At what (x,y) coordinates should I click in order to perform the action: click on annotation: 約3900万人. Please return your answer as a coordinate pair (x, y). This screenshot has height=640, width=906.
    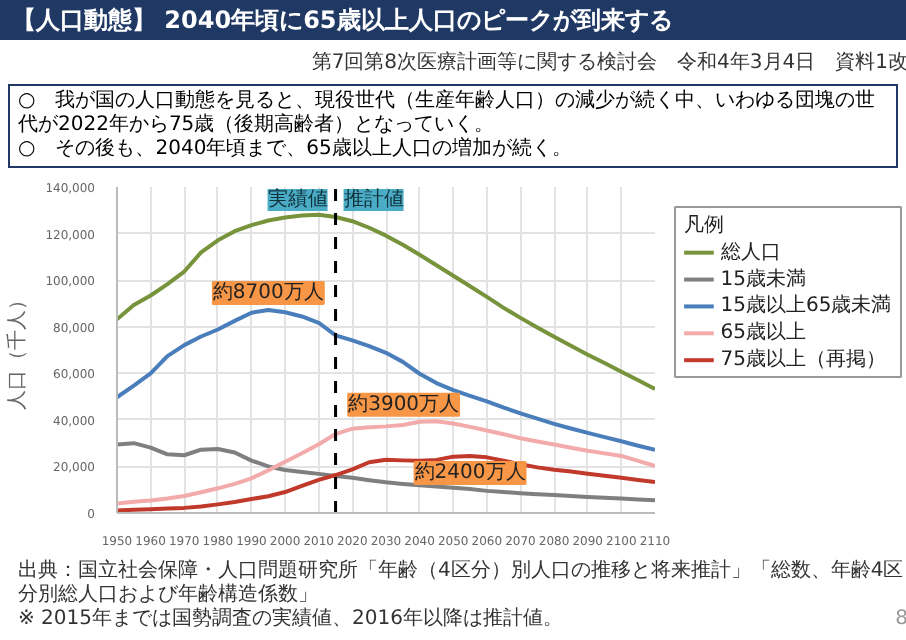
    Looking at the image, I should click on (404, 404).